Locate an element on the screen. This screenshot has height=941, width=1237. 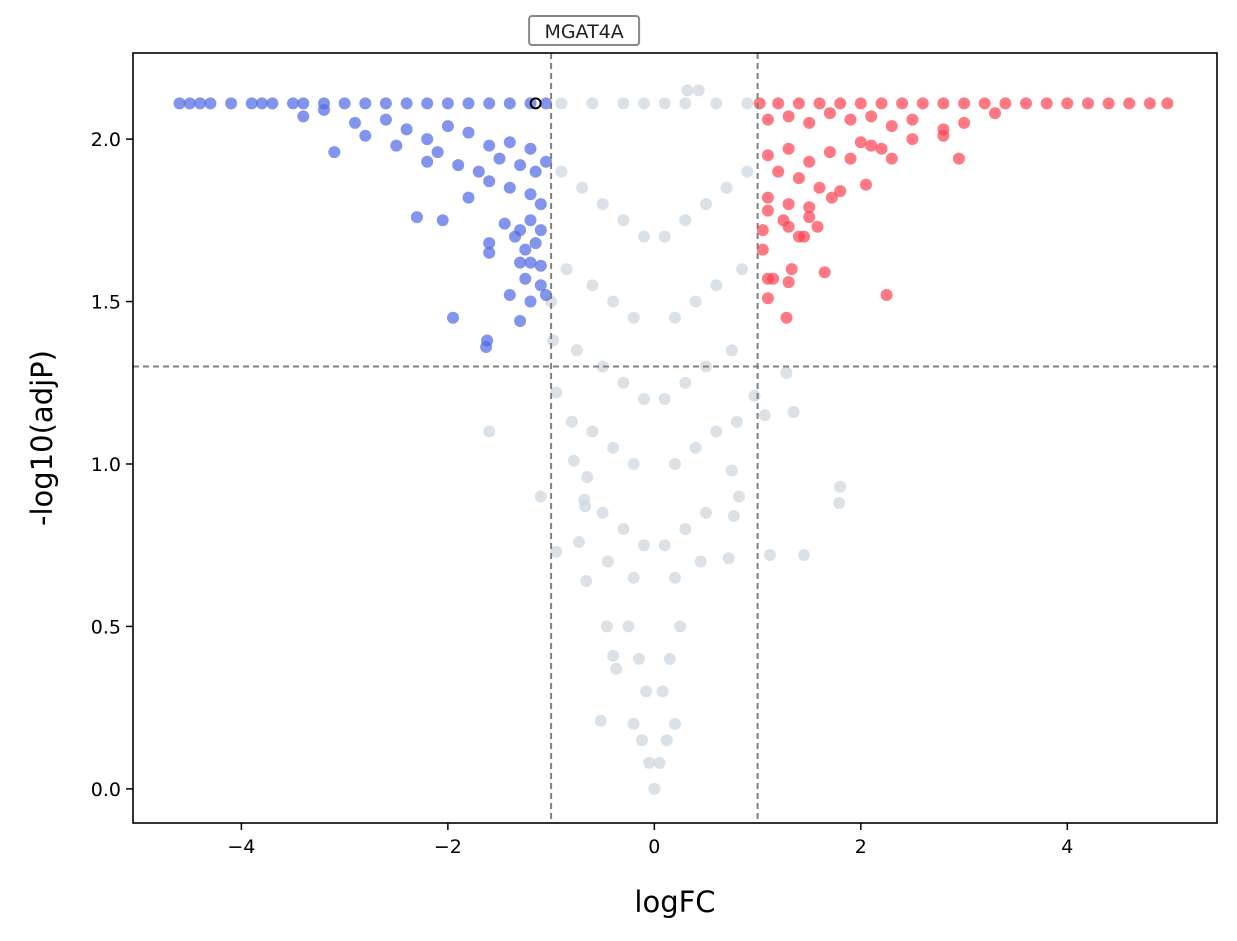
y-tick-label: 1.5 is located at coordinates (106, 303).